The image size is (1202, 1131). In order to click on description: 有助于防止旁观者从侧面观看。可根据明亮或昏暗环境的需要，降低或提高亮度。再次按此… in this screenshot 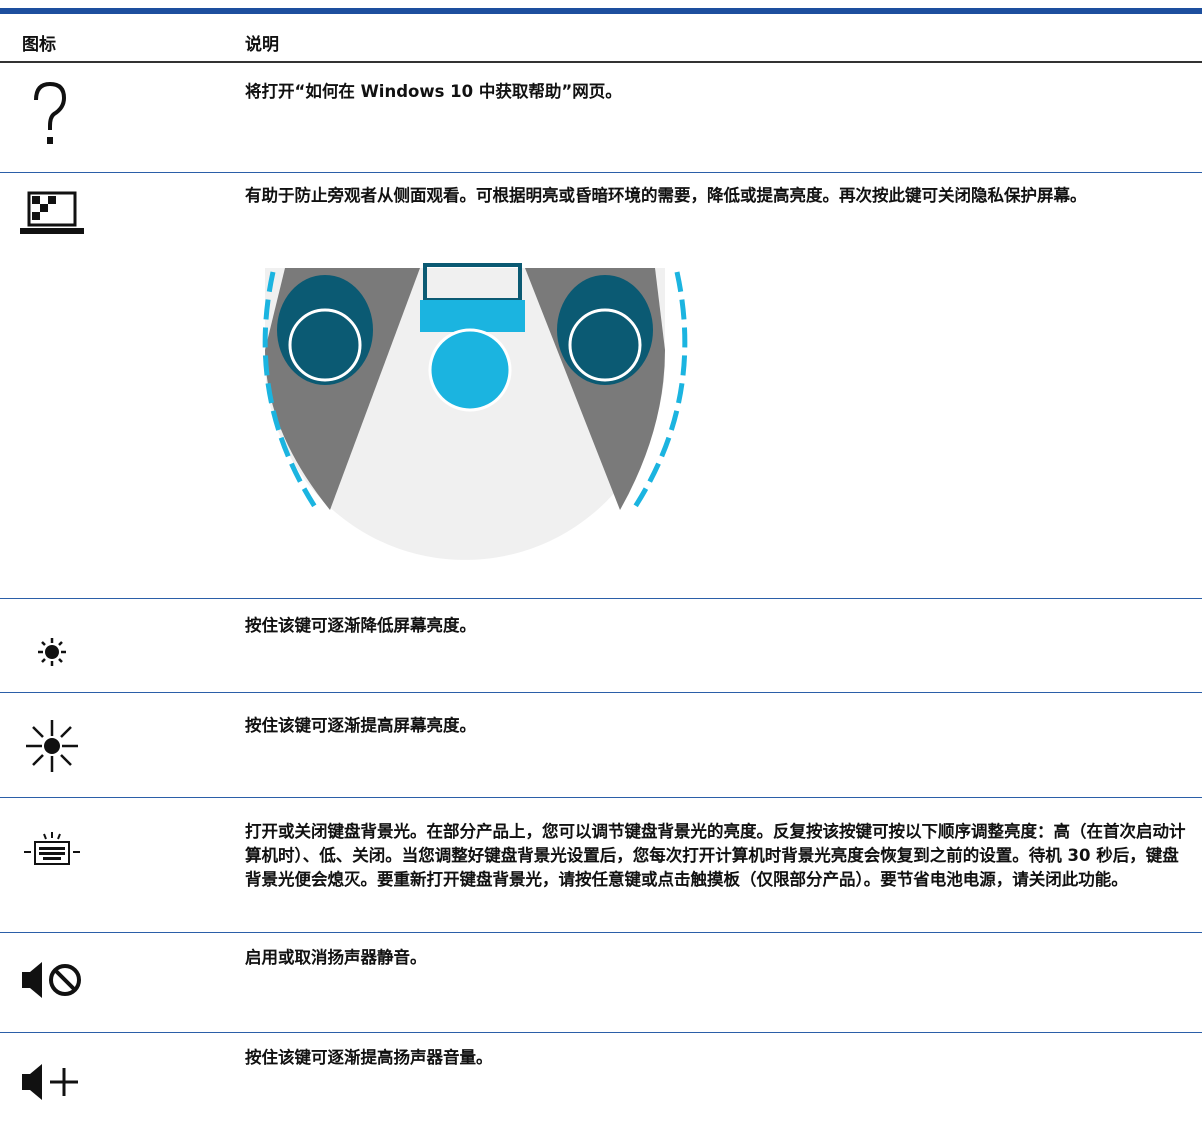, I will do `click(666, 195)`.